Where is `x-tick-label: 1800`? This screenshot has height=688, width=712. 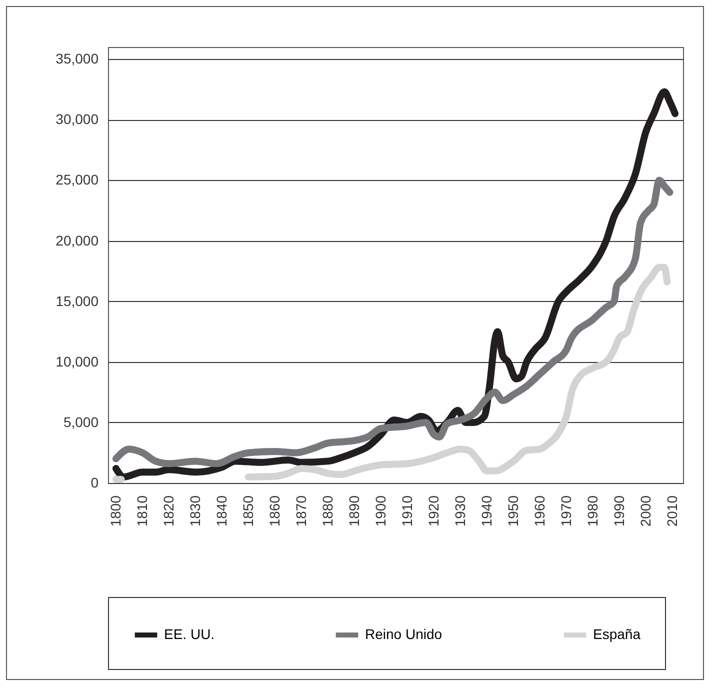
x-tick-label: 1800 is located at coordinates (115, 511).